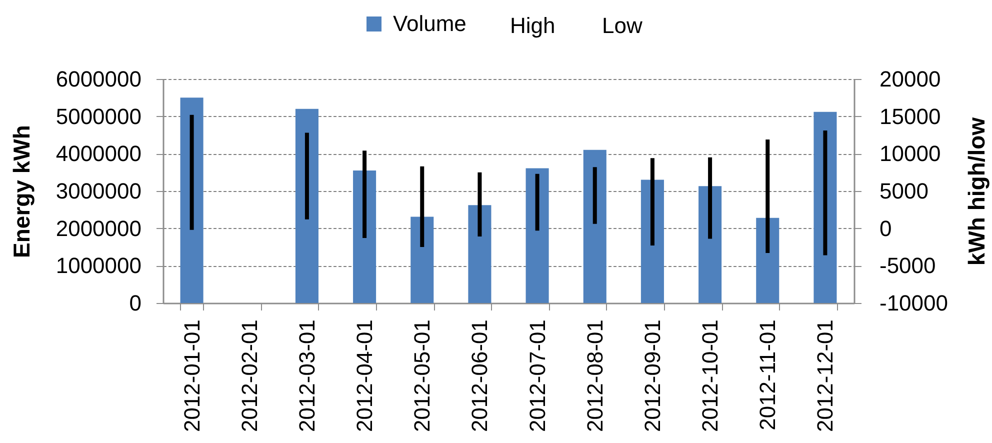 Image resolution: width=992 pixels, height=443 pixels. What do you see at coordinates (99, 265) in the screenshot?
I see `y-tick-label: 1000000` at bounding box center [99, 265].